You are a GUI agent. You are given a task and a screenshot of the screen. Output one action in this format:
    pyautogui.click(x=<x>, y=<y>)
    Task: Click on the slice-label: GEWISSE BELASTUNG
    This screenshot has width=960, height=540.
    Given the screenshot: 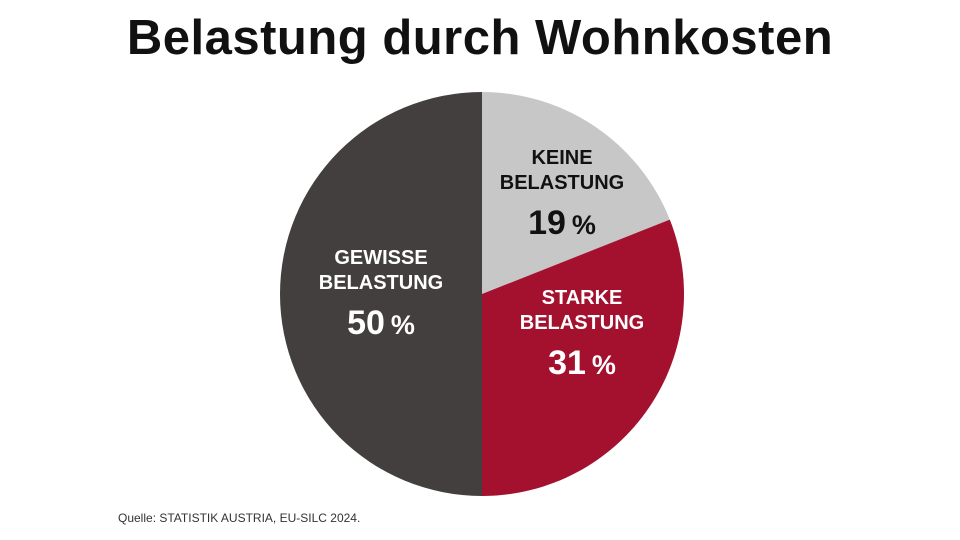 What is the action you would take?
    pyautogui.click(x=381, y=270)
    